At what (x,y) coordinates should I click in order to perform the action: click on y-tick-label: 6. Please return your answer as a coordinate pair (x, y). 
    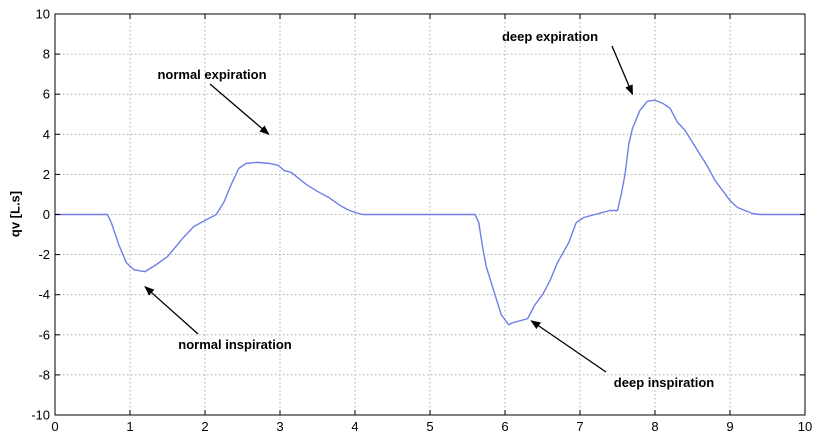
    Looking at the image, I should click on (46, 94).